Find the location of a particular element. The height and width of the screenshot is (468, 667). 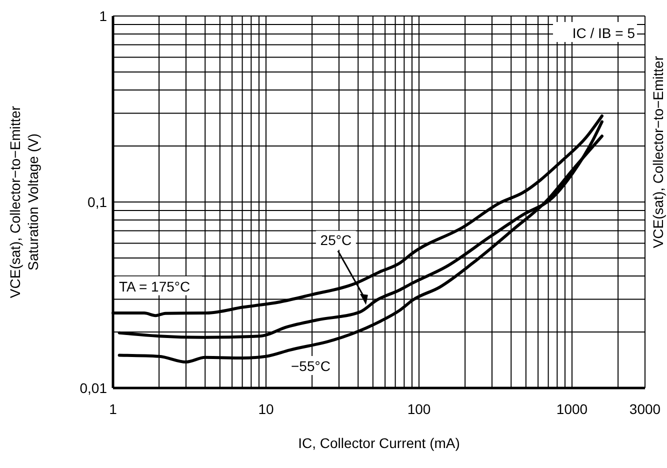

x-tick-label: 1 is located at coordinates (113, 409).